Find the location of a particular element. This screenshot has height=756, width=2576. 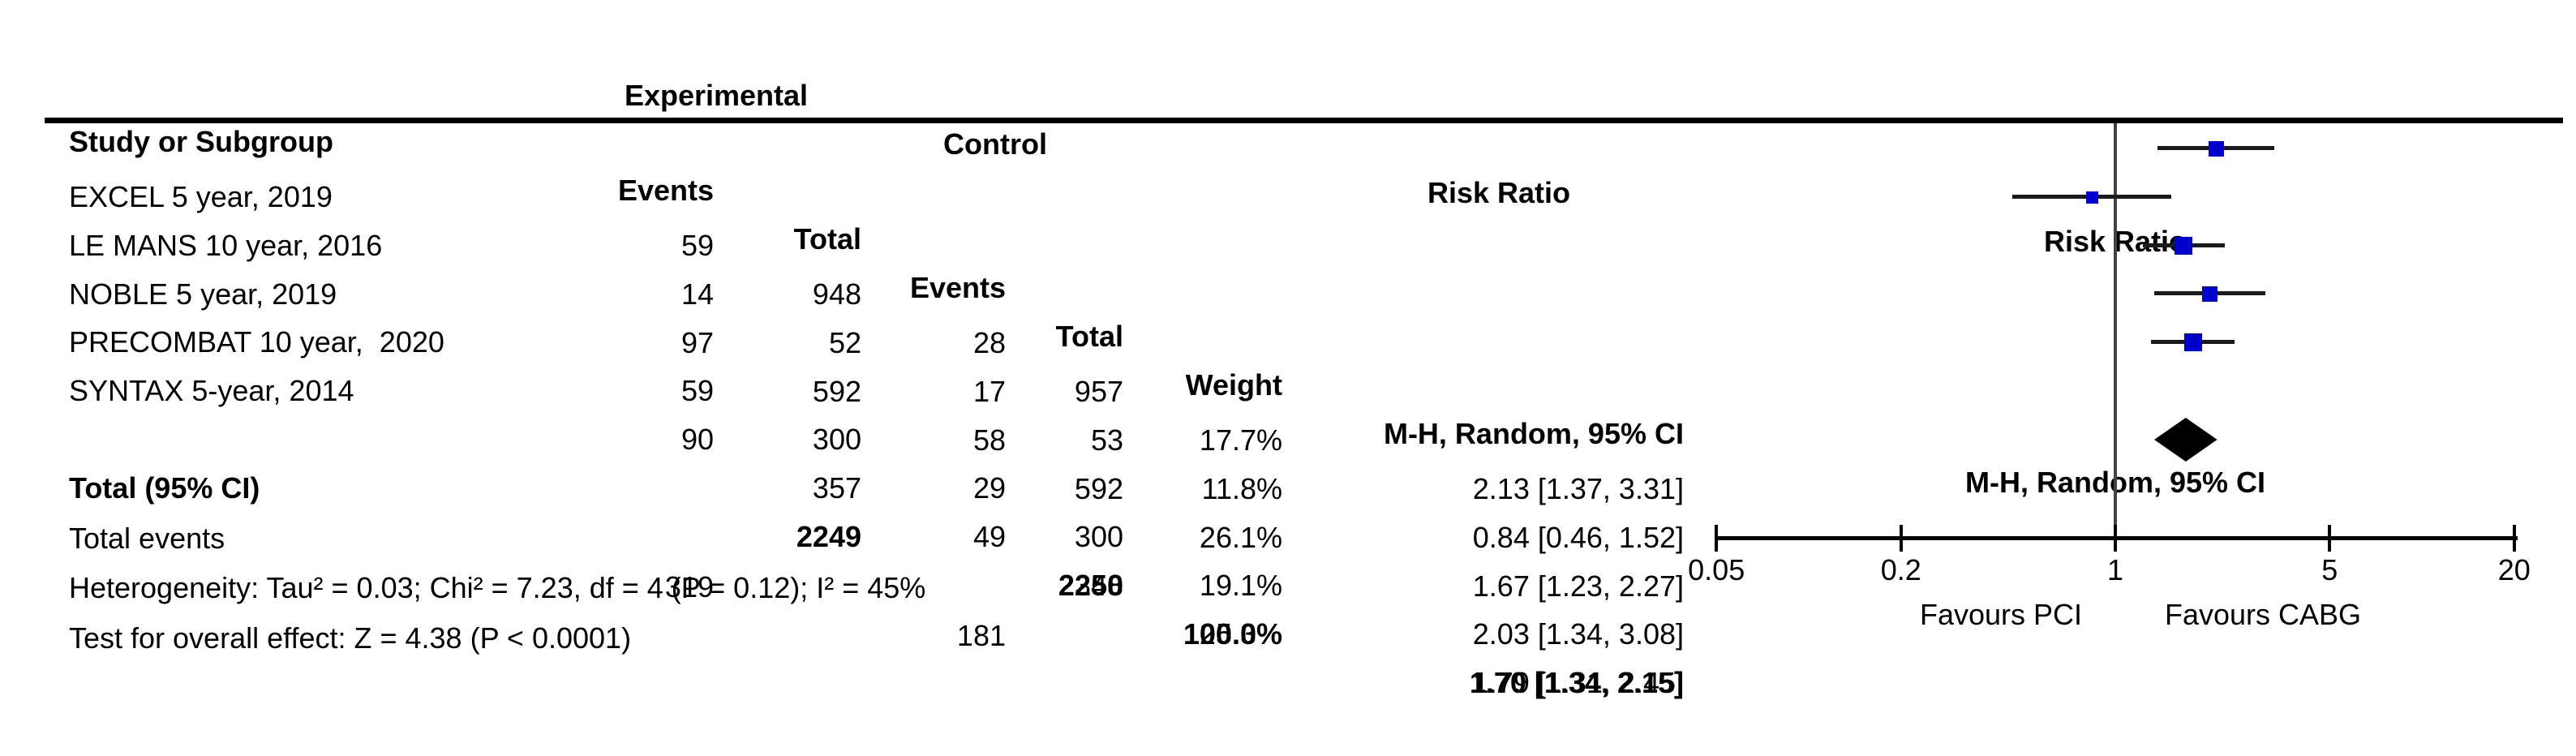

control-events-cell: 49 is located at coordinates (989, 536).